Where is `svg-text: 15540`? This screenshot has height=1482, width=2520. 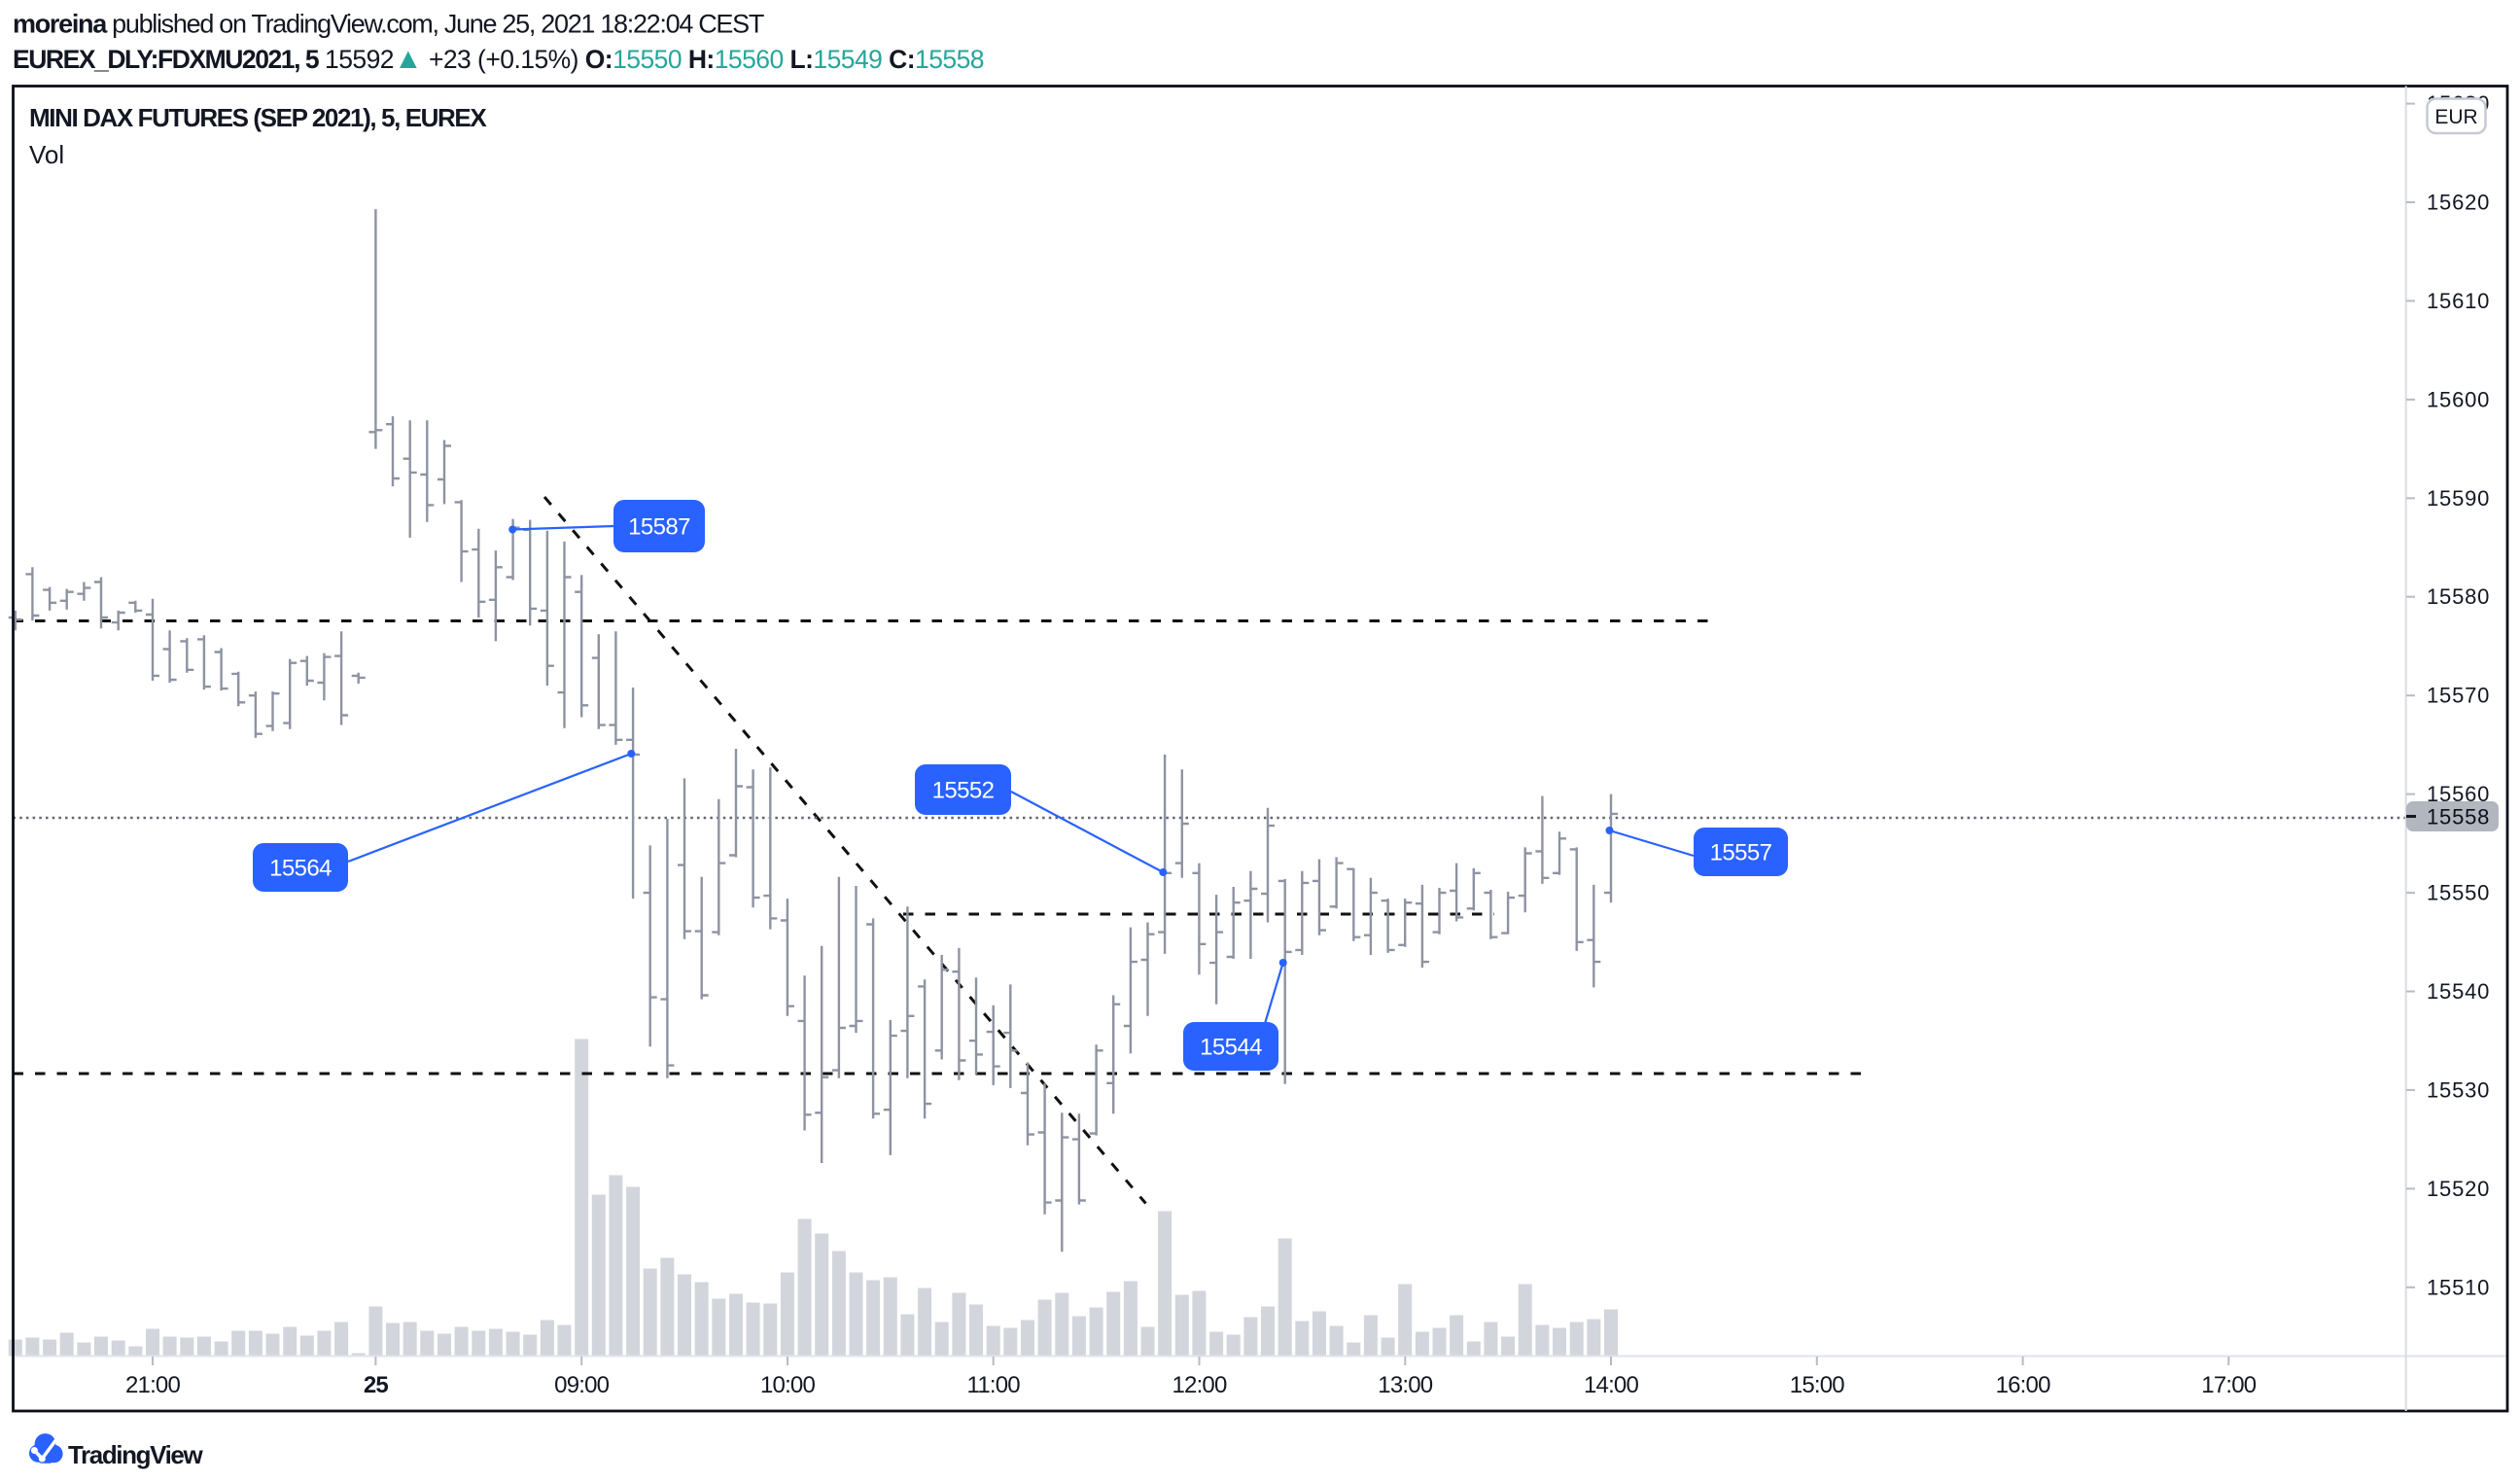
svg-text: 15540 is located at coordinates (2458, 991).